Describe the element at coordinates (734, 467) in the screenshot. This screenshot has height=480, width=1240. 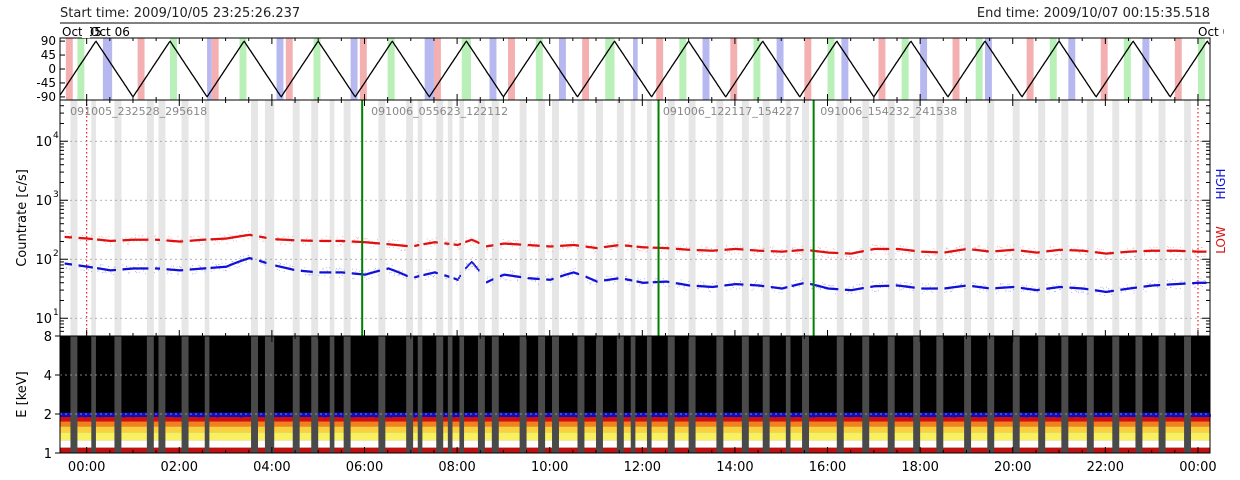
I see `time-tick-label: 14:00` at that location.